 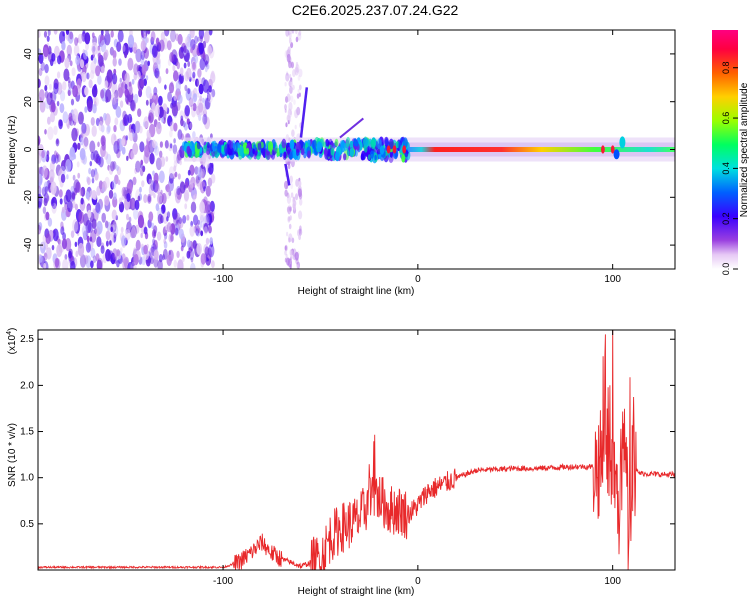 I want to click on snr-xtick-label: -100, so click(x=223, y=581).